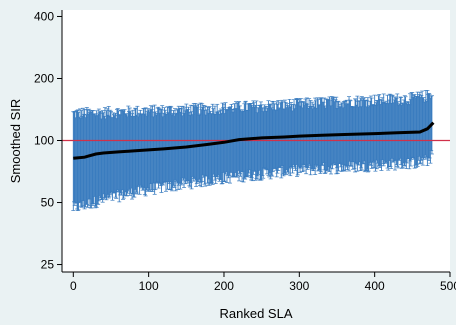 The height and width of the screenshot is (325, 456). Describe the element at coordinates (48, 203) in the screenshot. I see `y-tick-label: 50` at that location.